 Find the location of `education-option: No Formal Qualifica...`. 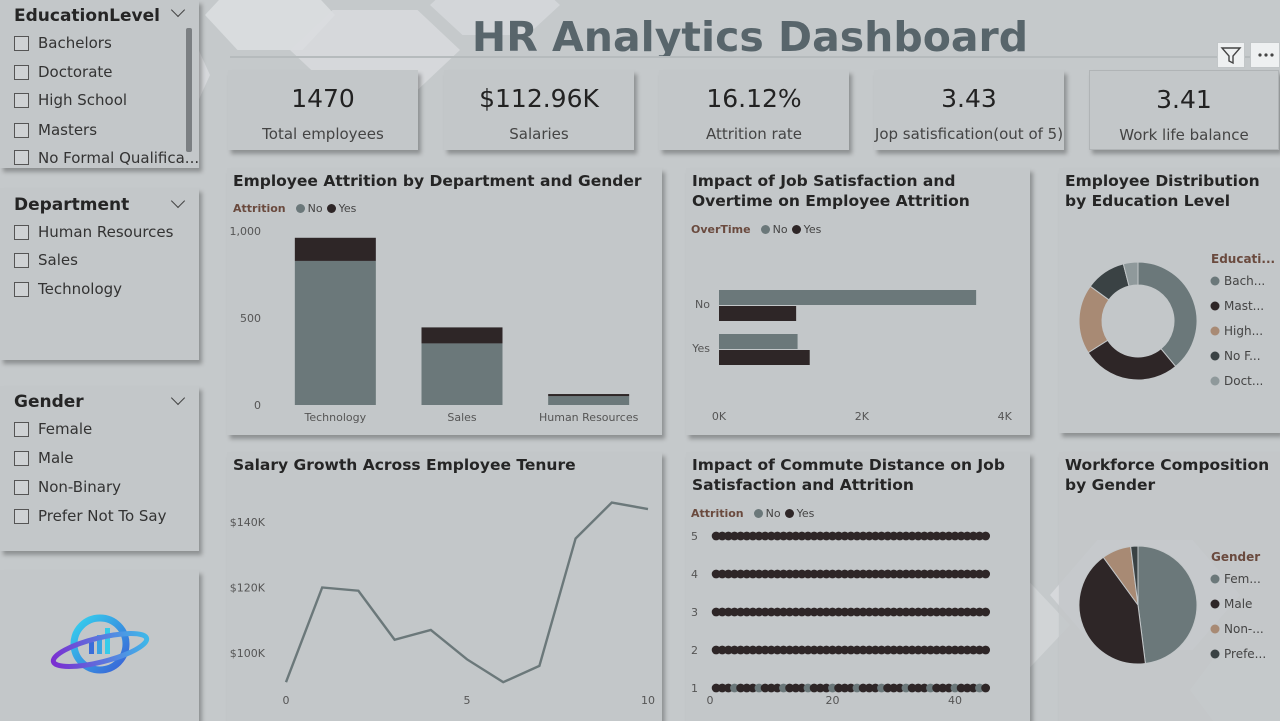

education-option: No Formal Qualifica... is located at coordinates (106, 157).